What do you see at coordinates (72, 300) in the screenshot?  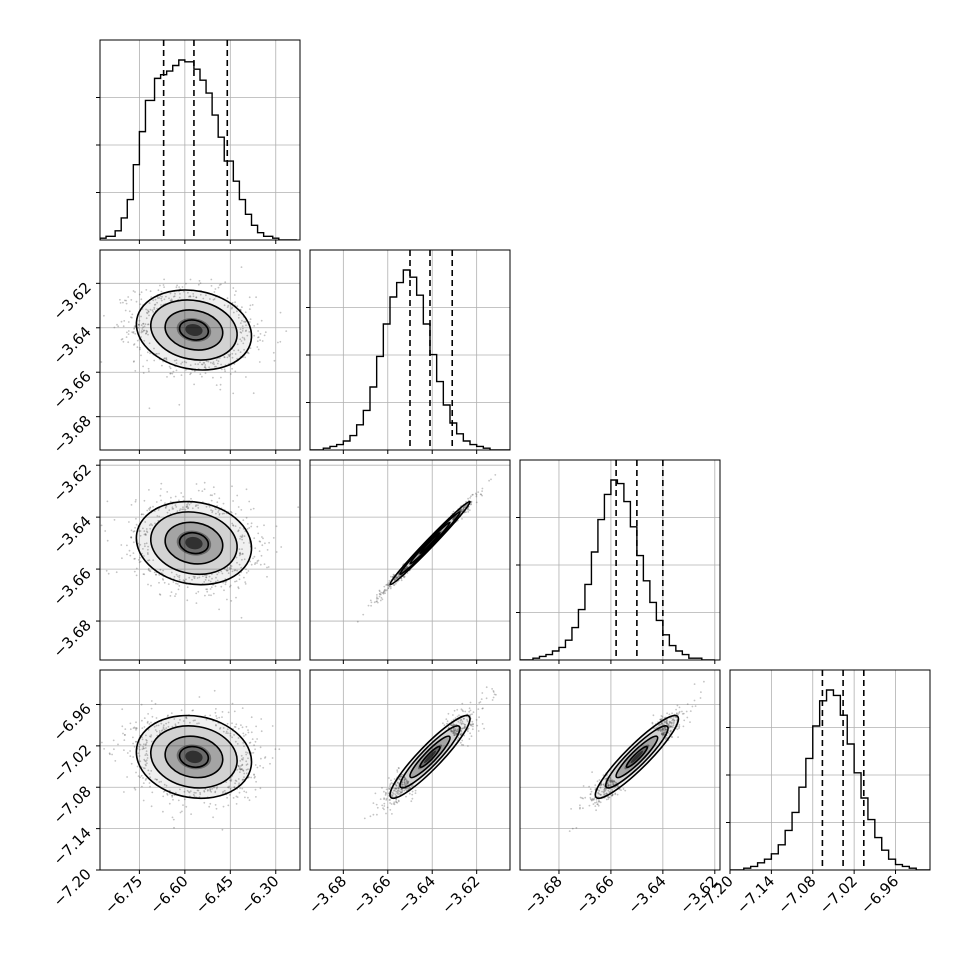 I see `y-tick-label: −3.62` at bounding box center [72, 300].